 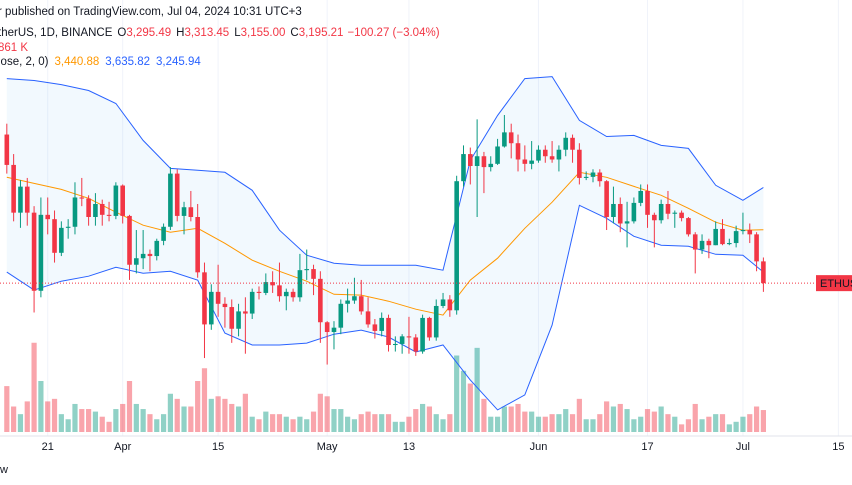 What do you see at coordinates (56, 33) in the screenshot?
I see `legend-text: therUS, 1D, BINANCE` at bounding box center [56, 33].